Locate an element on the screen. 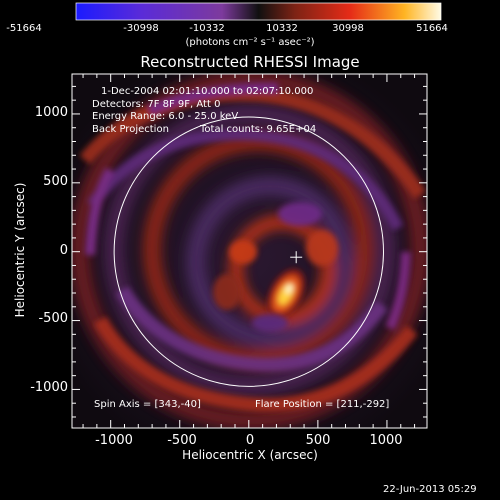 The image size is (500, 500). y-tick-label: 1000 is located at coordinates (51, 112).